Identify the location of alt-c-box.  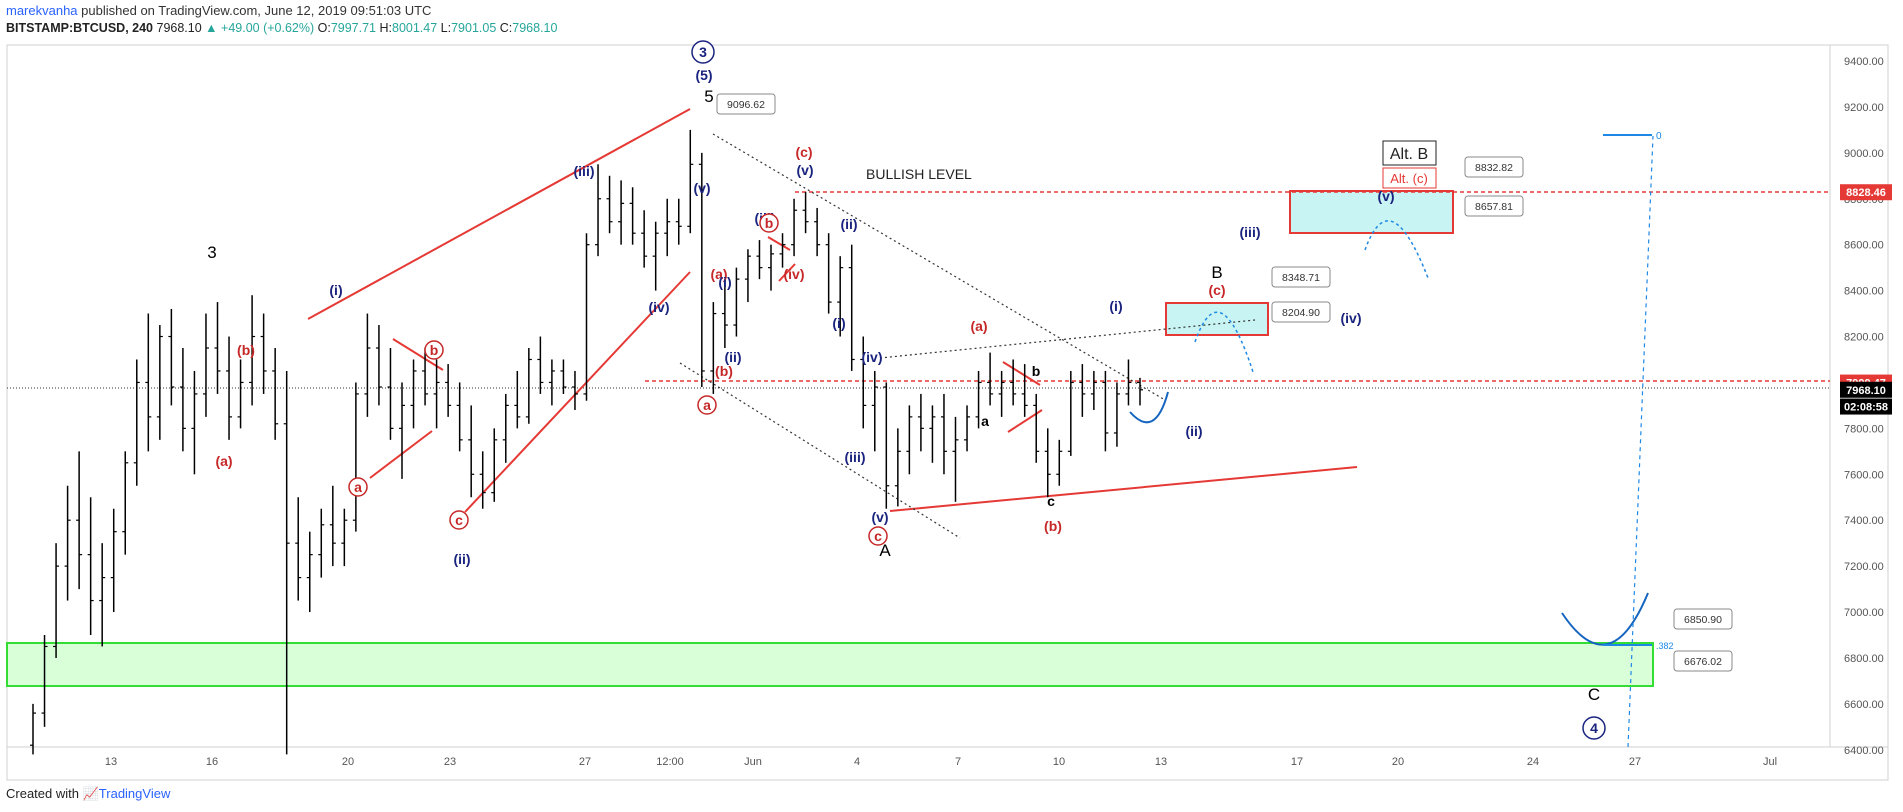
(1409, 178).